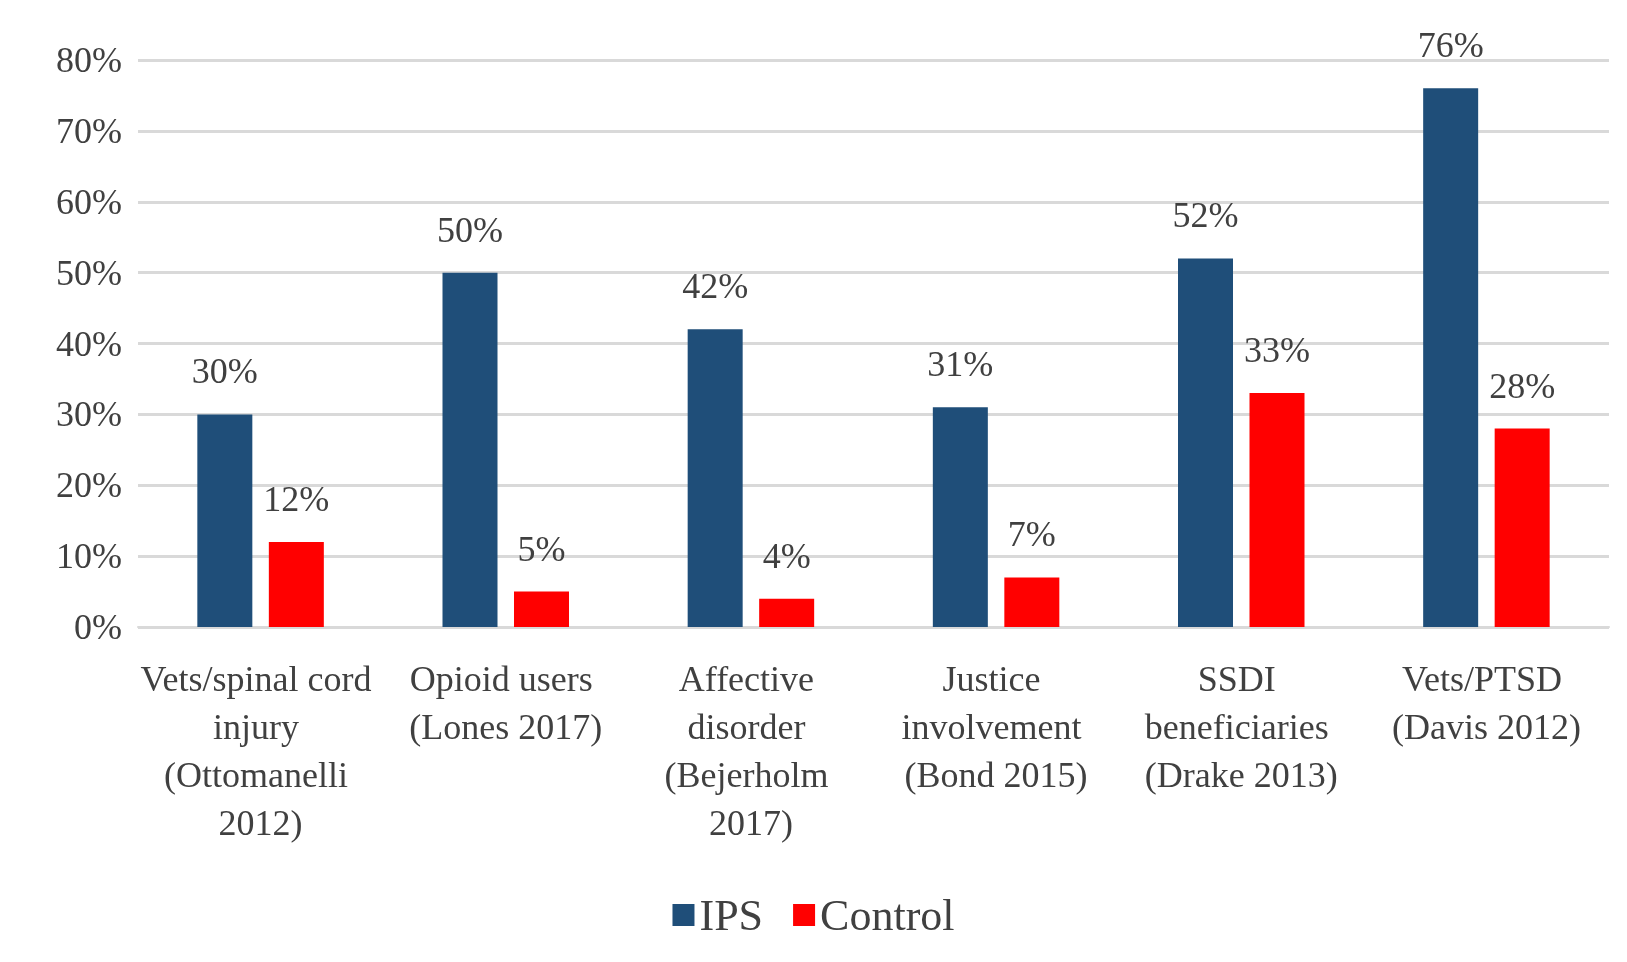  I want to click on y-tick-label: 80%, so click(89, 60).